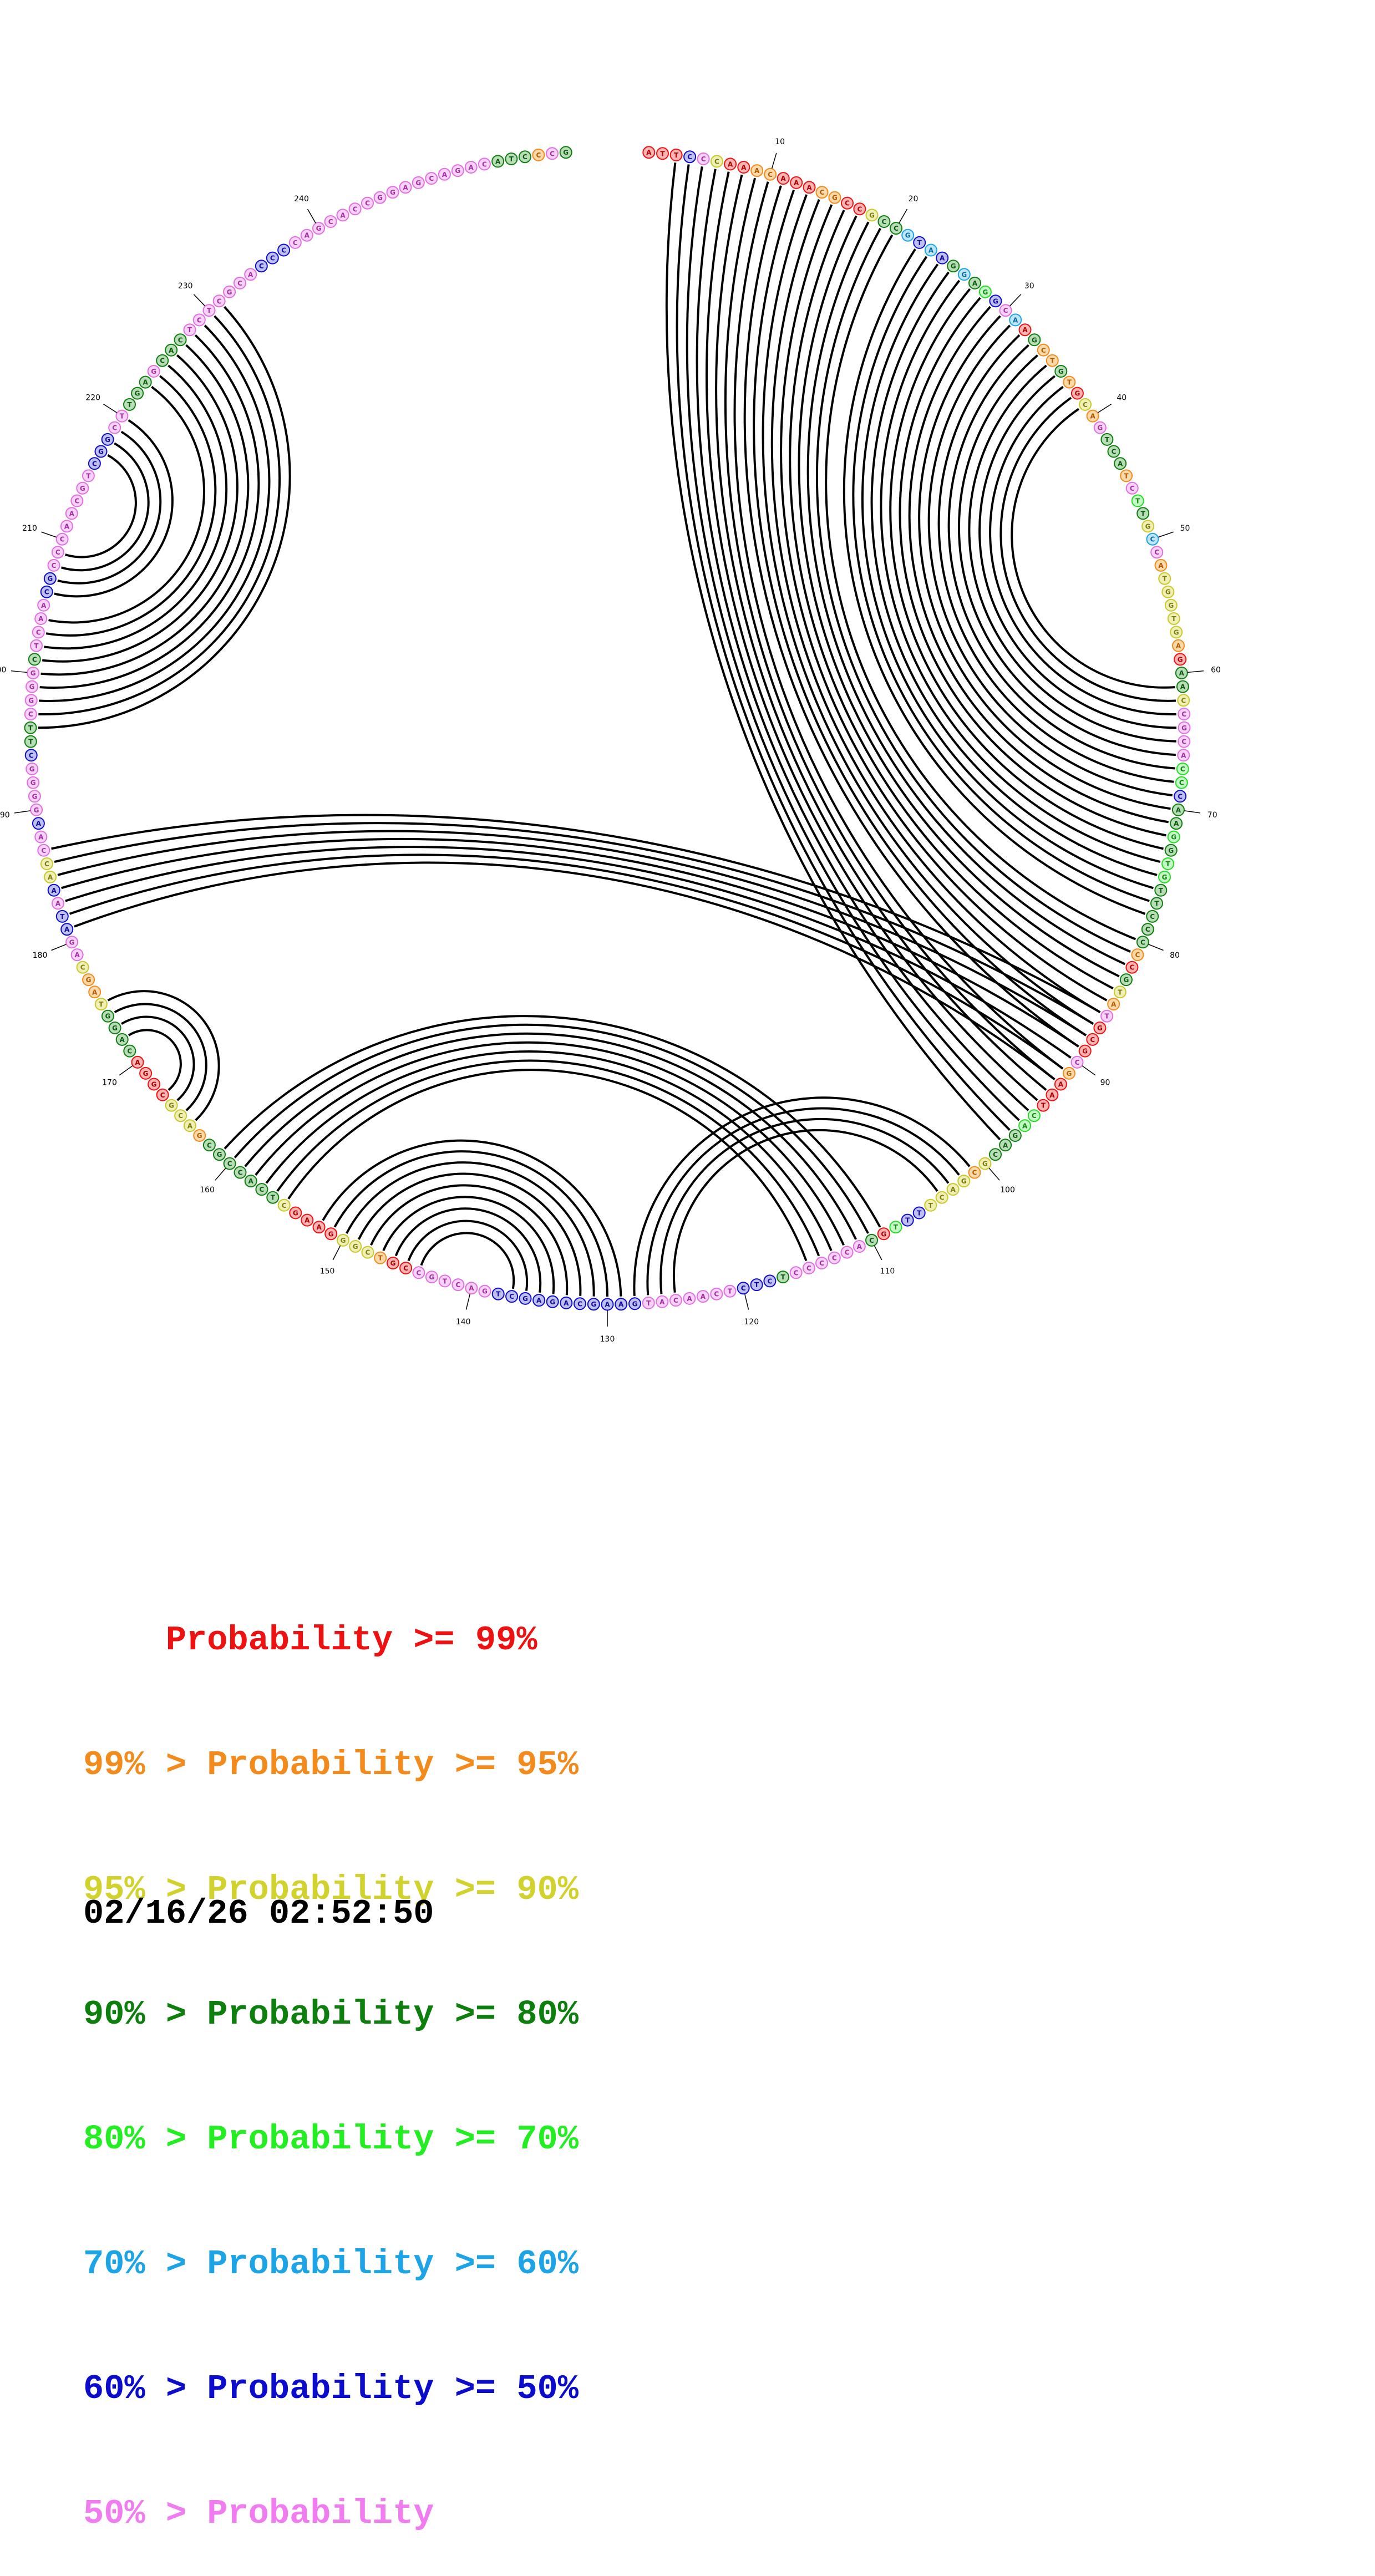 Image resolution: width=1375 pixels, height=2576 pixels. Describe the element at coordinates (146, 1073) in the screenshot. I see `nucleotide-169: G` at that location.